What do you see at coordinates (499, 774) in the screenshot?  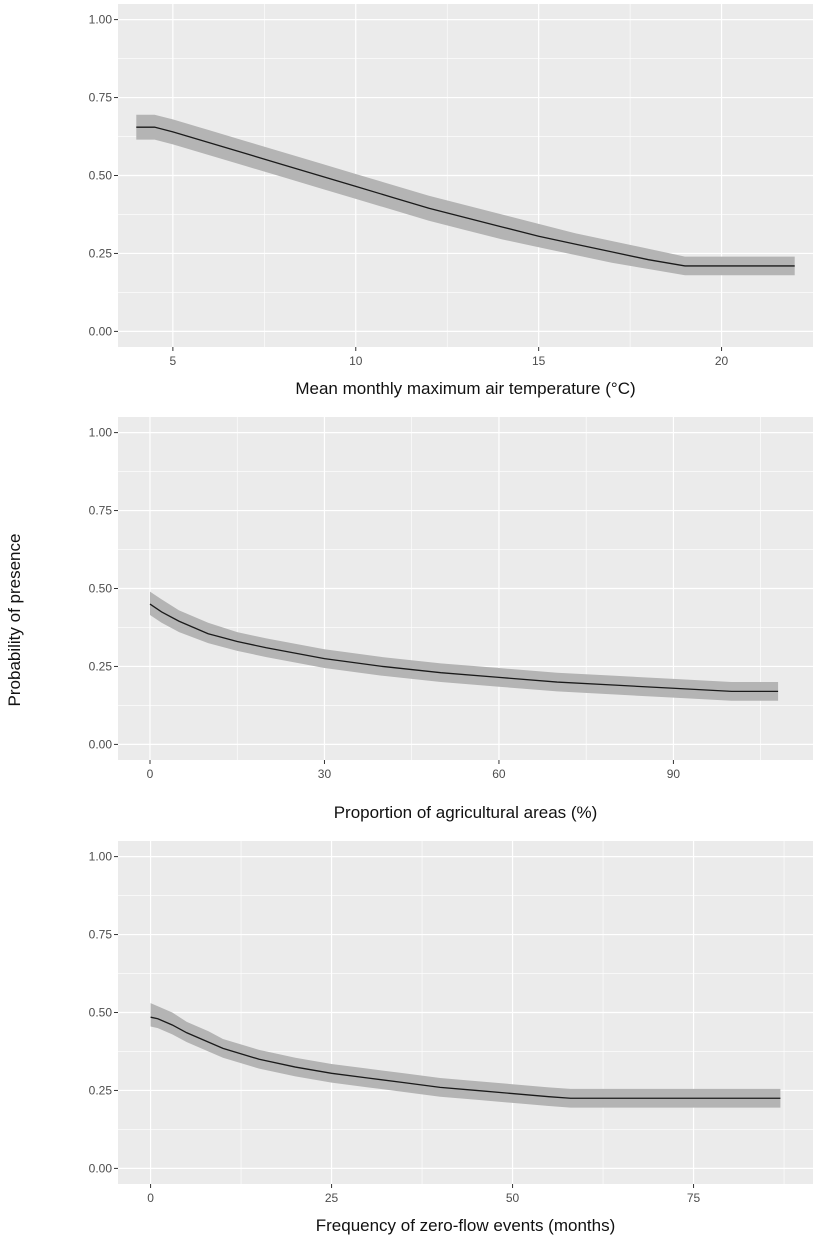 I see `x-tick-label: 60` at bounding box center [499, 774].